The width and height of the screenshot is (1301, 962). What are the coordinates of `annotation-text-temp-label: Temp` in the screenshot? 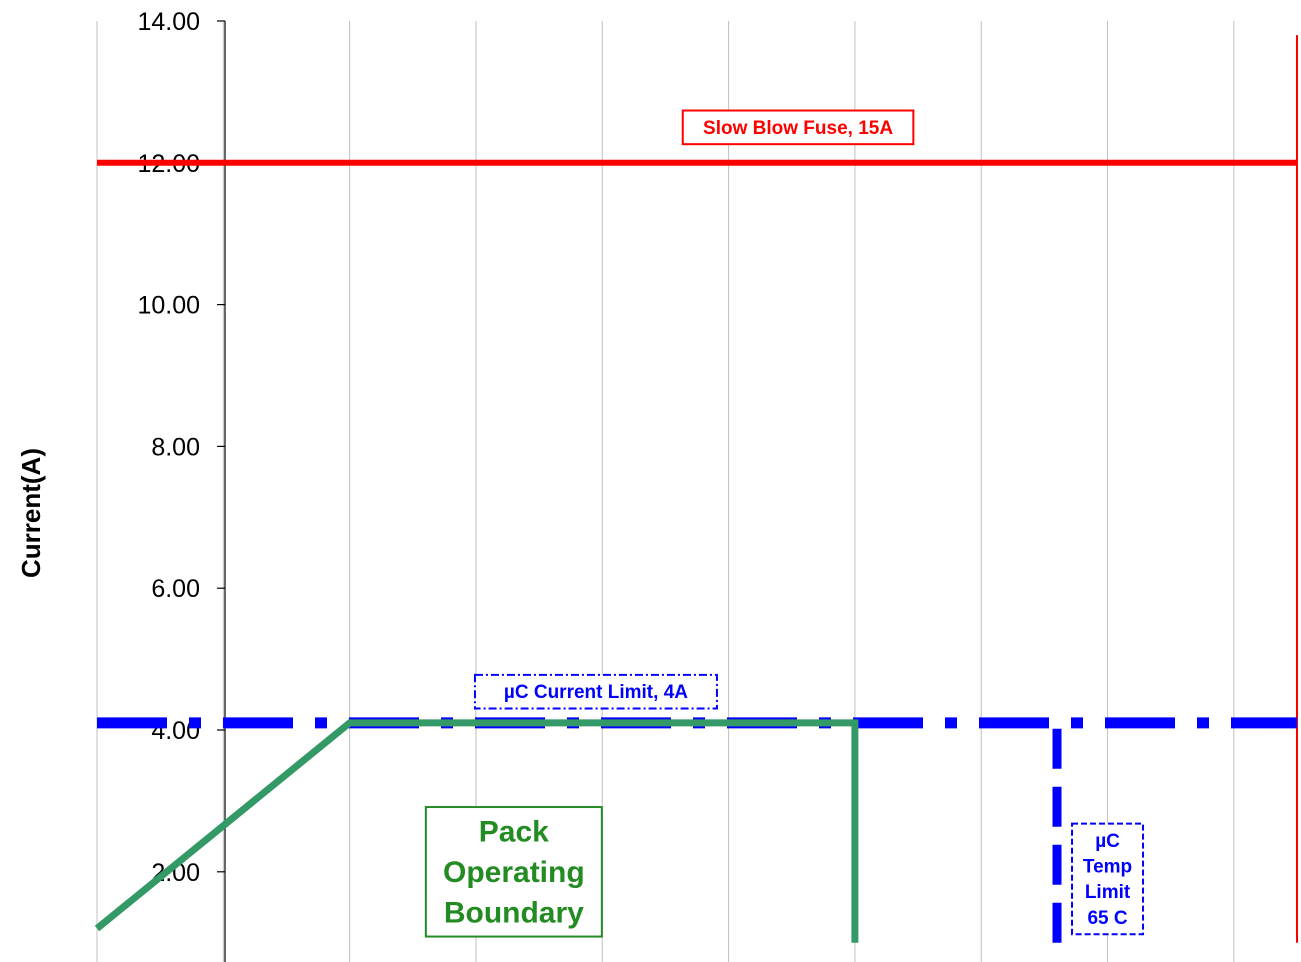 It's located at (1107, 866).